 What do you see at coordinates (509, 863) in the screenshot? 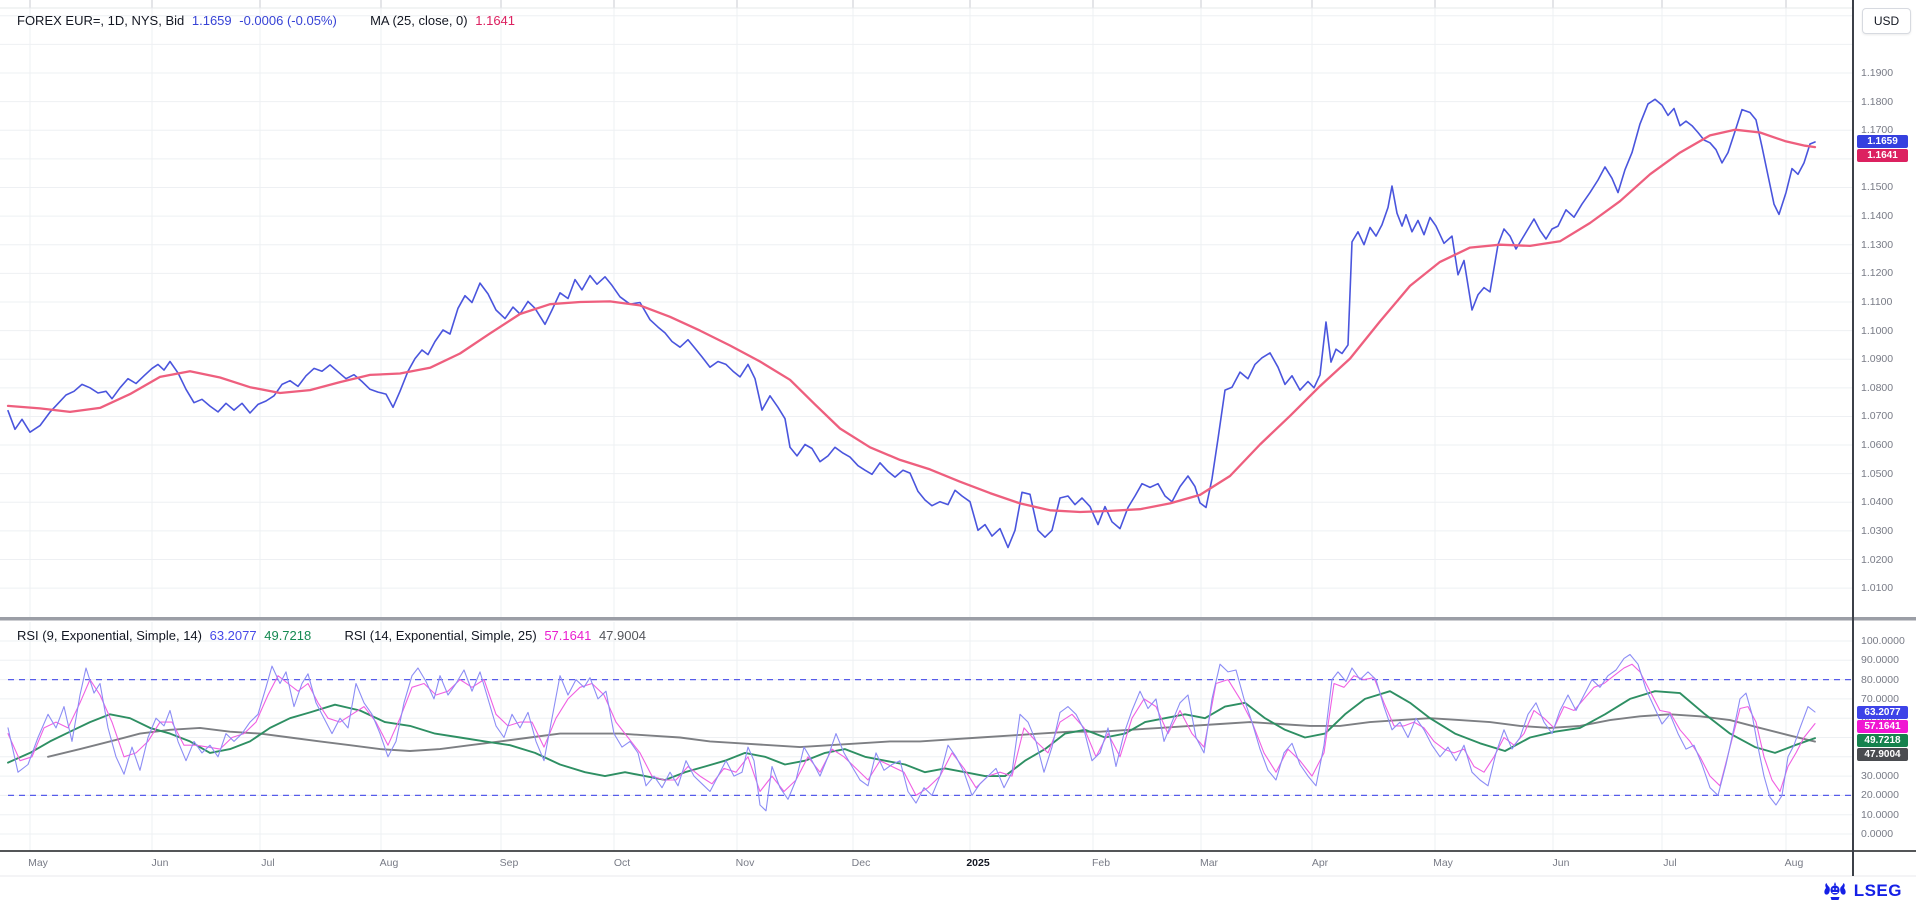
I see `month-label-sep: Sep` at bounding box center [509, 863].